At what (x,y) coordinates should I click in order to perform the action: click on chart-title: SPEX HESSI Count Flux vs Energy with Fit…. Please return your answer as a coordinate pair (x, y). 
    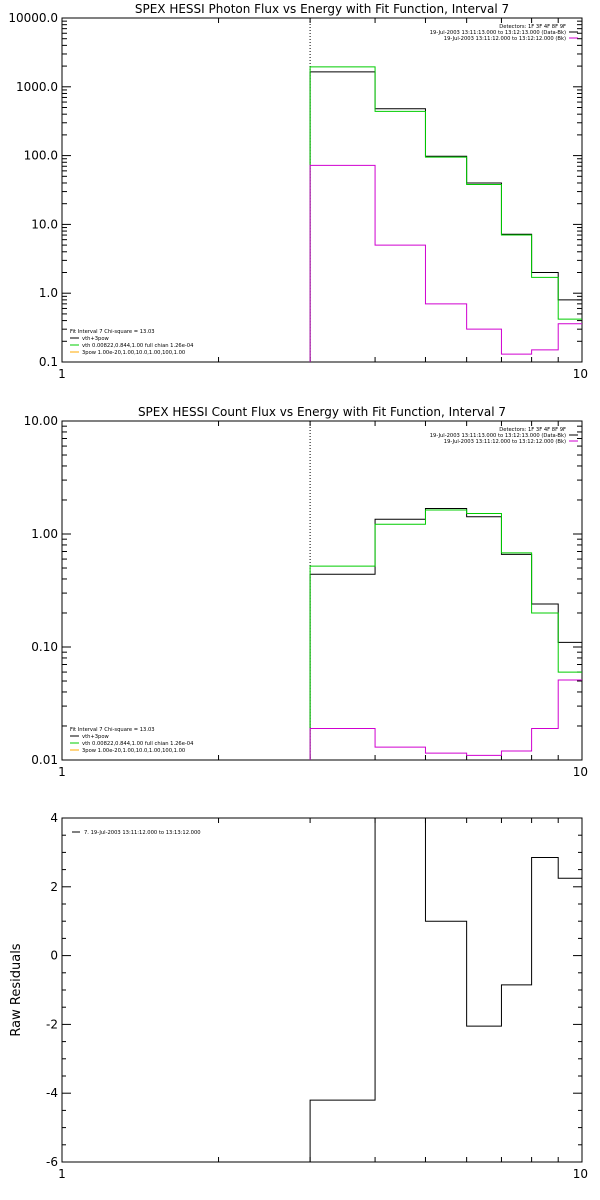
    Looking at the image, I should click on (322, 412).